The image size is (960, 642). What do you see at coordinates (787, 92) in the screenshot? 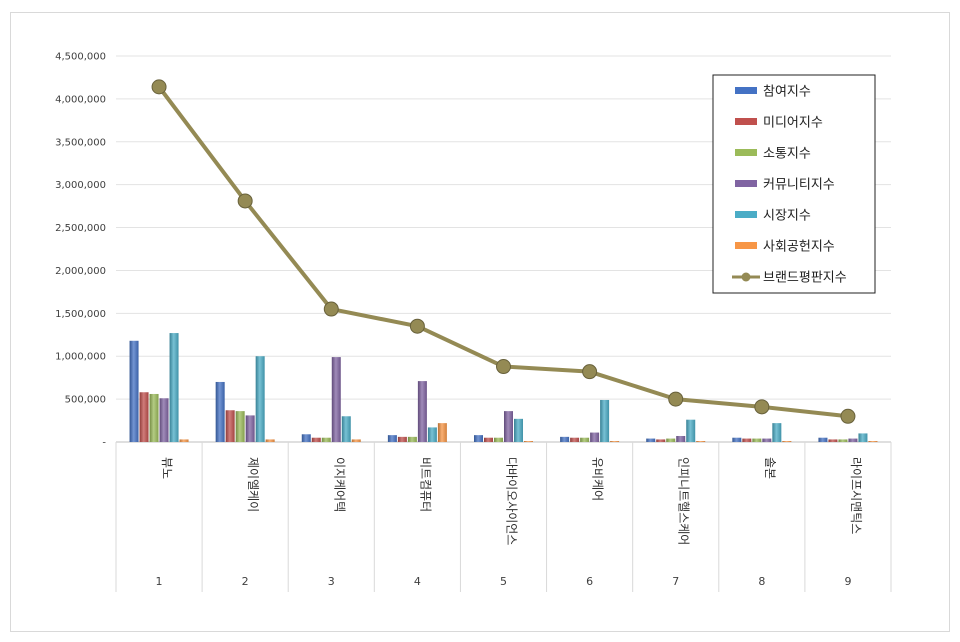
I see `legend-label: 참여지수` at bounding box center [787, 92].